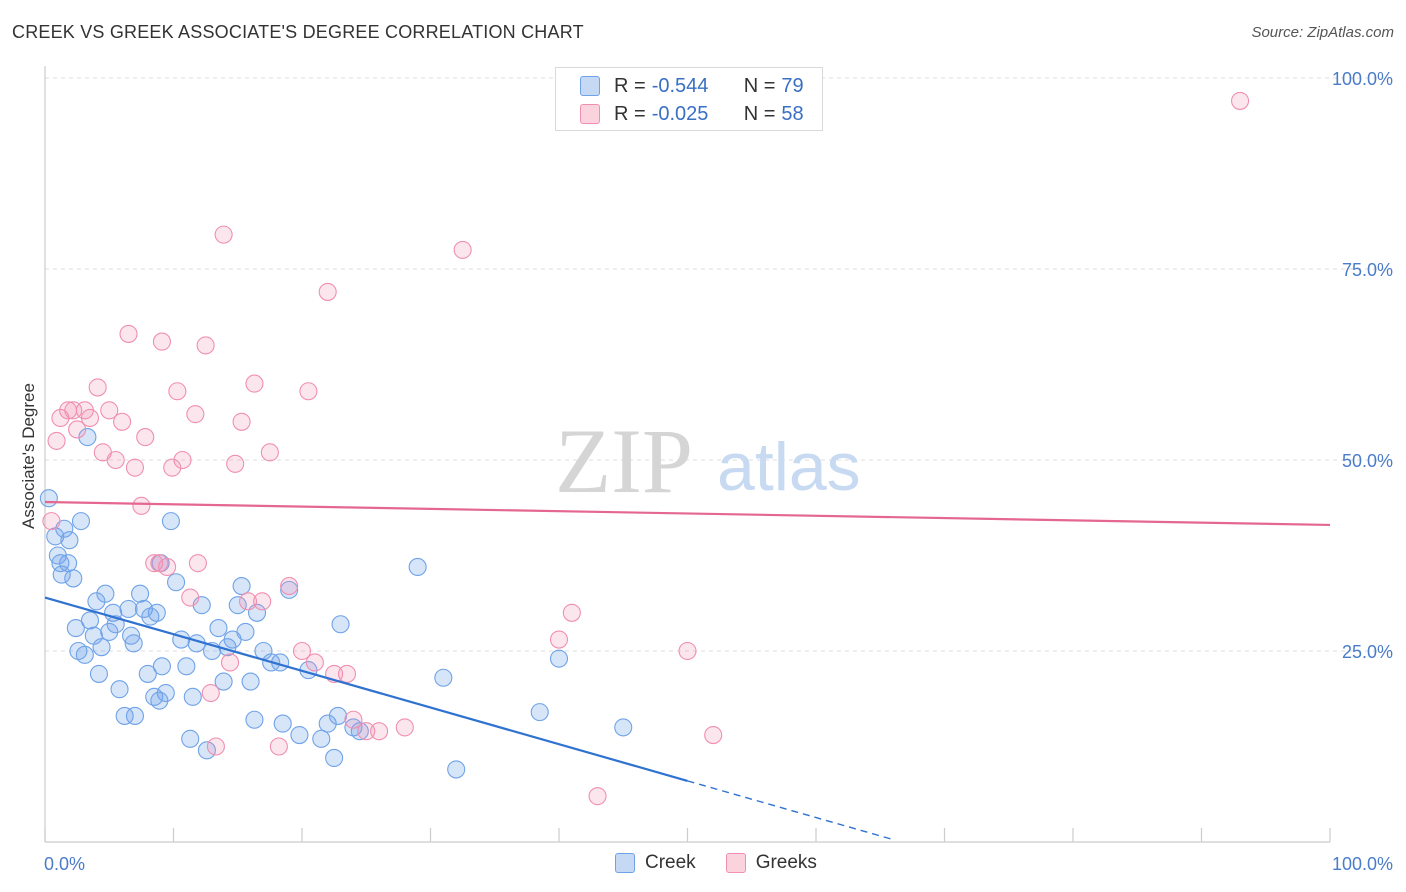  What do you see at coordinates (590, 114) in the screenshot?
I see `legend-swatch-greeks` at bounding box center [590, 114].